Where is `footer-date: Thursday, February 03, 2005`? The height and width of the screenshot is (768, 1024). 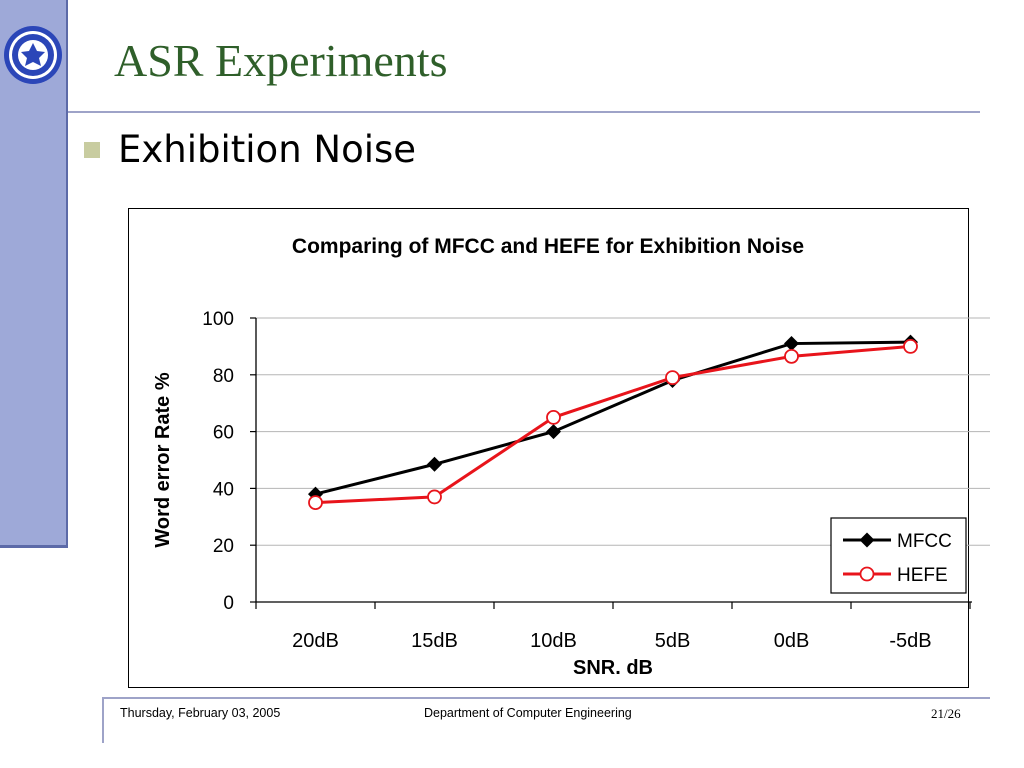
footer-date: Thursday, February 03, 2005 is located at coordinates (200, 713).